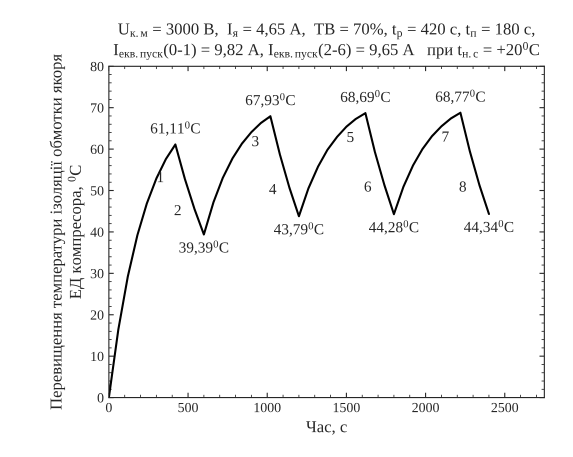 The height and width of the screenshot is (457, 573). Describe the element at coordinates (67, 232) in the screenshot. I see `y-axis-title: Перевищення температури ізоляції обмотки якоря ЕД компресора, $^{0}$С` at that location.